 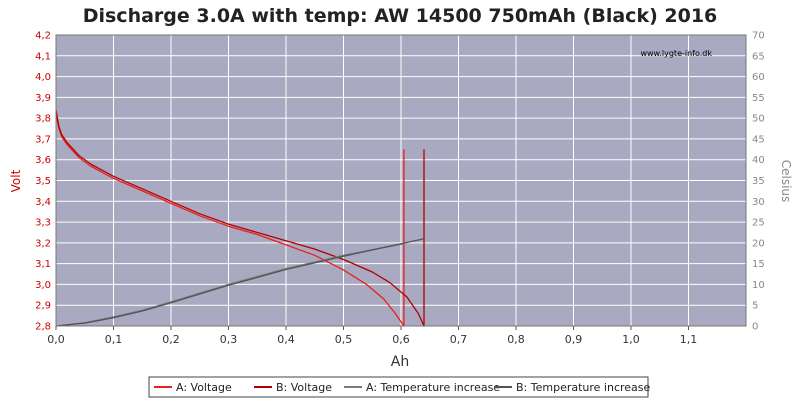 What do you see at coordinates (758, 119) in the screenshot?
I see `y-right-tick-label: 50` at bounding box center [758, 119].